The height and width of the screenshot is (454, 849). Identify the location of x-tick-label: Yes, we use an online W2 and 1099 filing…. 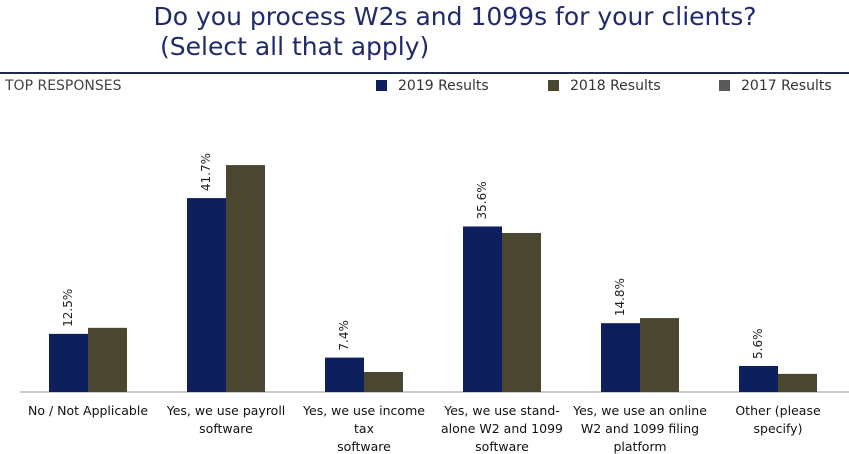
(640, 428).